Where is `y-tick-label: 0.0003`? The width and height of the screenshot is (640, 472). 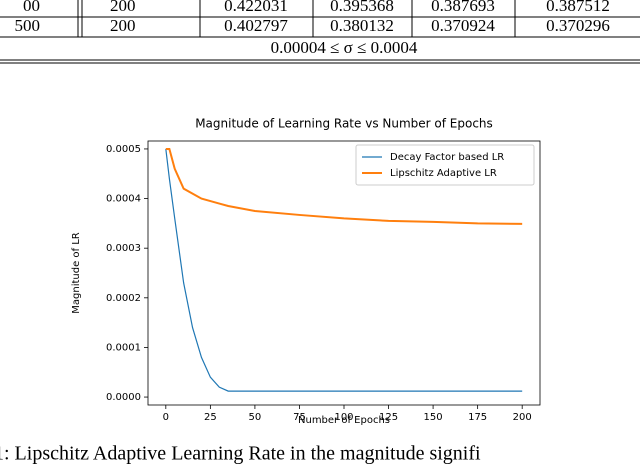 y-tick-label: 0.0003 is located at coordinates (123, 248).